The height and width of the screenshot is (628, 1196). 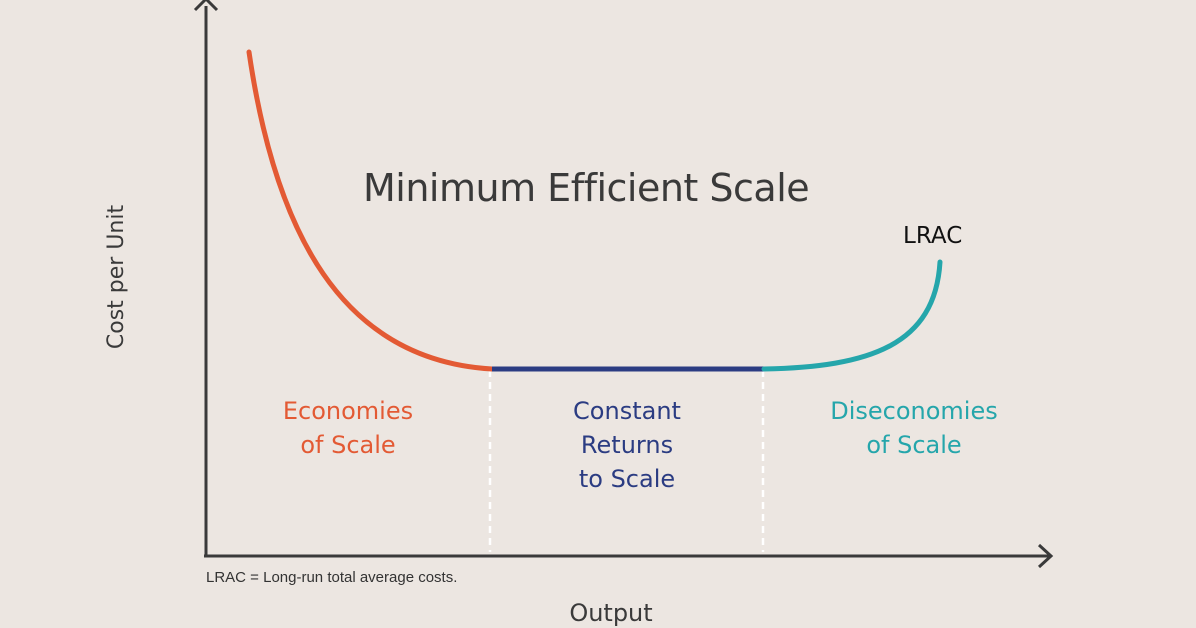 What do you see at coordinates (914, 428) in the screenshot?
I see `diseconomies-of-scale-label: Diseconomies of Scale` at bounding box center [914, 428].